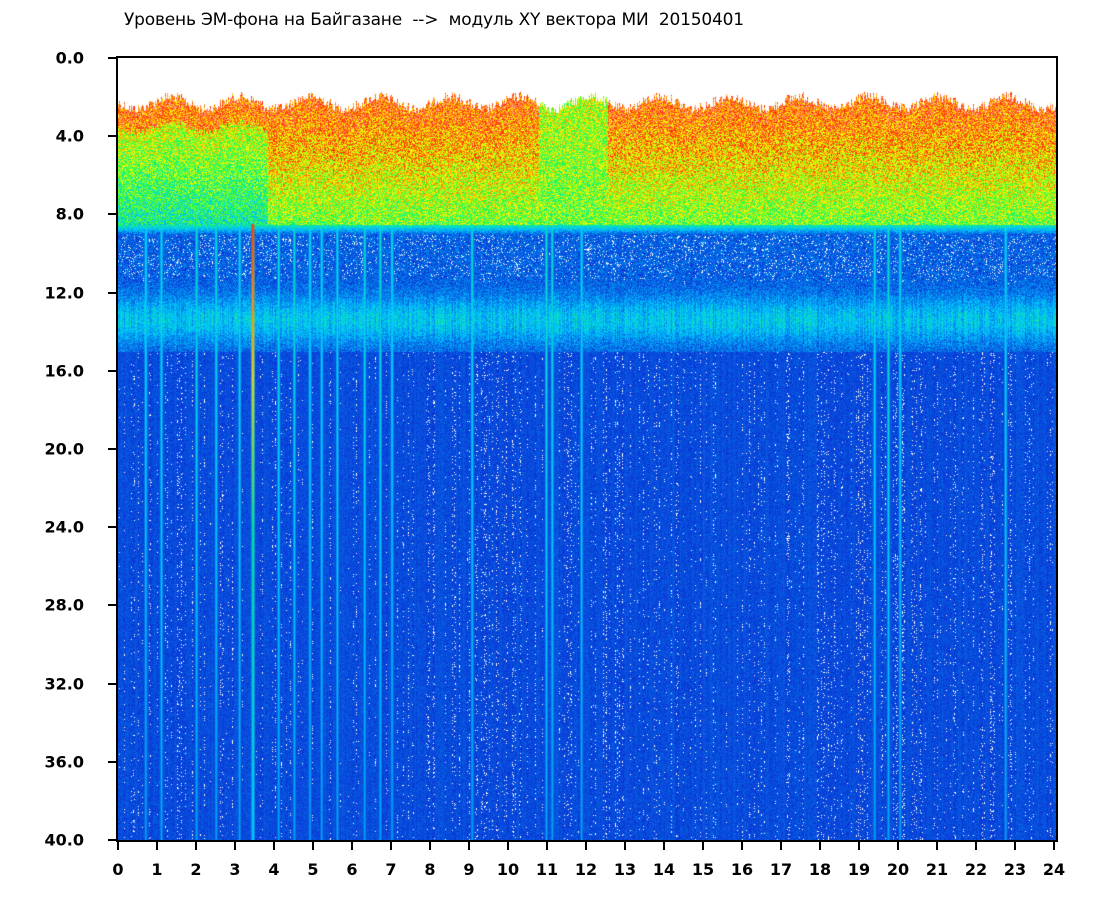  I want to click on y-tick-label: 12.0, so click(64, 293).